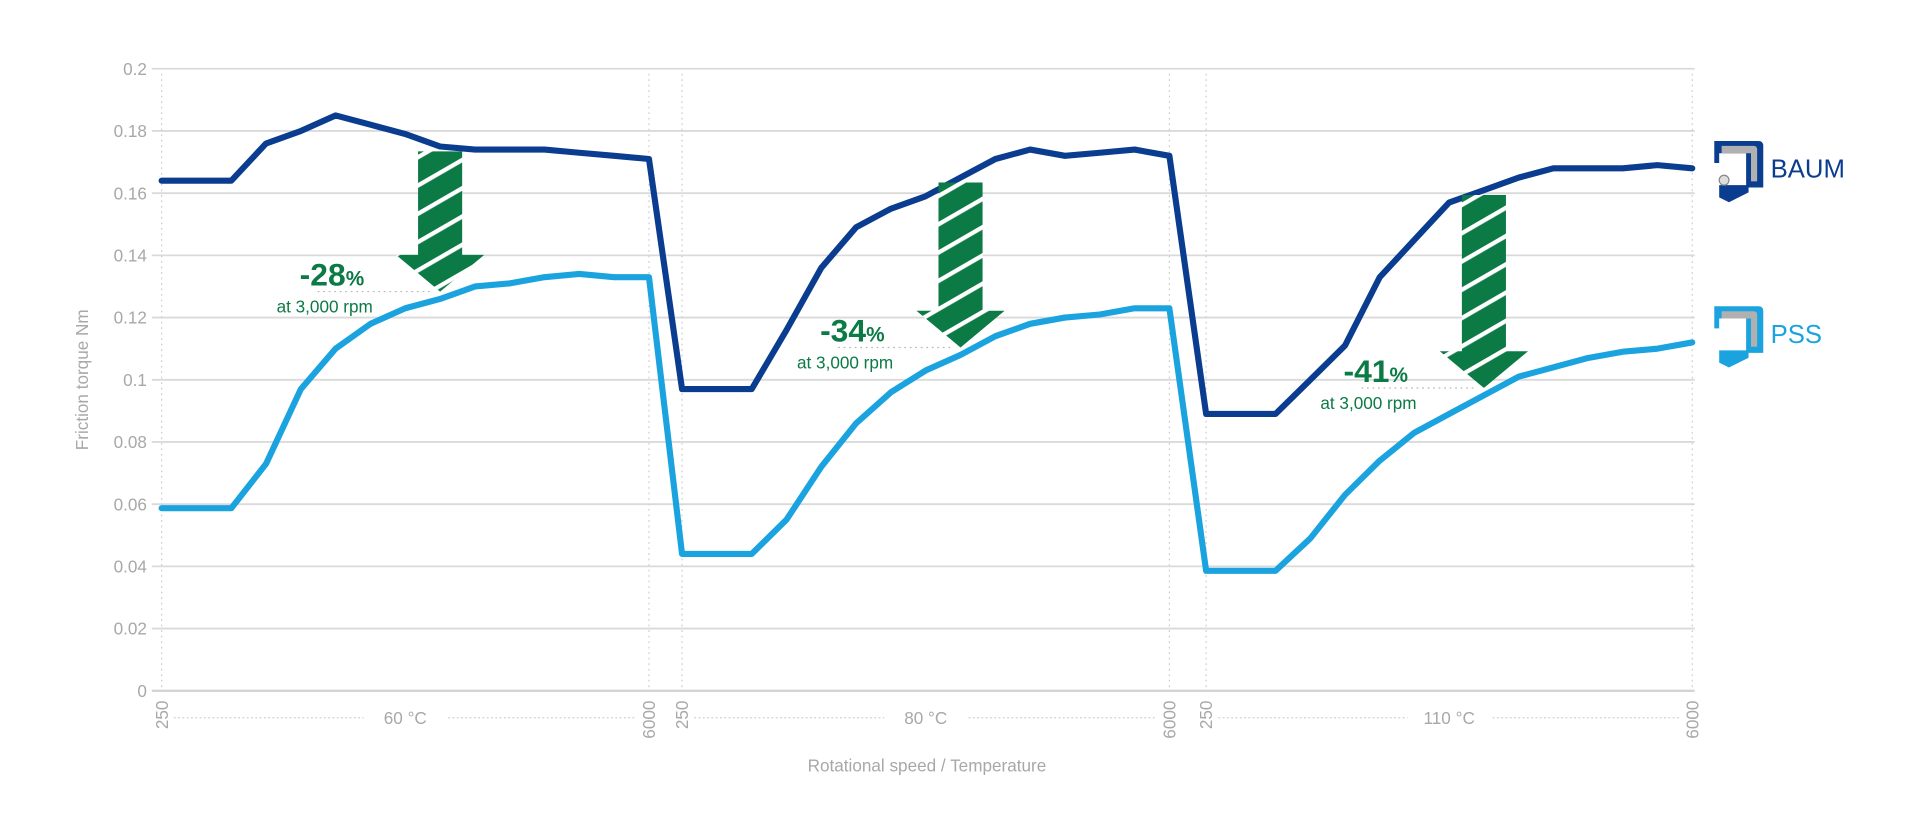 The width and height of the screenshot is (1920, 822). Describe the element at coordinates (82, 379) in the screenshot. I see `y-axis-label: Friction torque Nm` at that location.